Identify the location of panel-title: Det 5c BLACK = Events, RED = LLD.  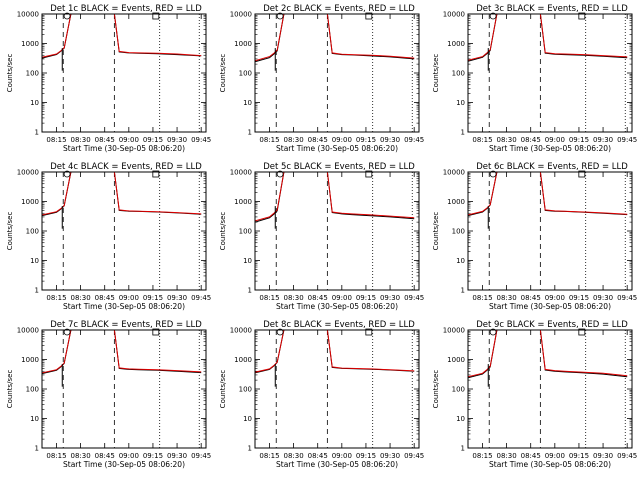
(339, 167).